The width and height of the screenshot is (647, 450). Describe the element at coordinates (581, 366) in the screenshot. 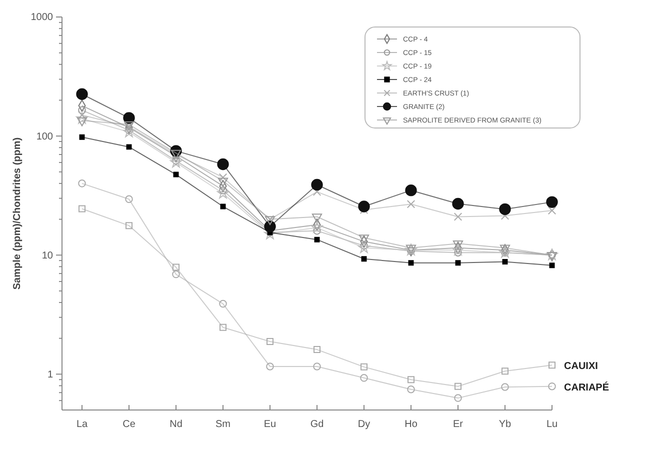

I see `annotation: CAUIXI` at that location.